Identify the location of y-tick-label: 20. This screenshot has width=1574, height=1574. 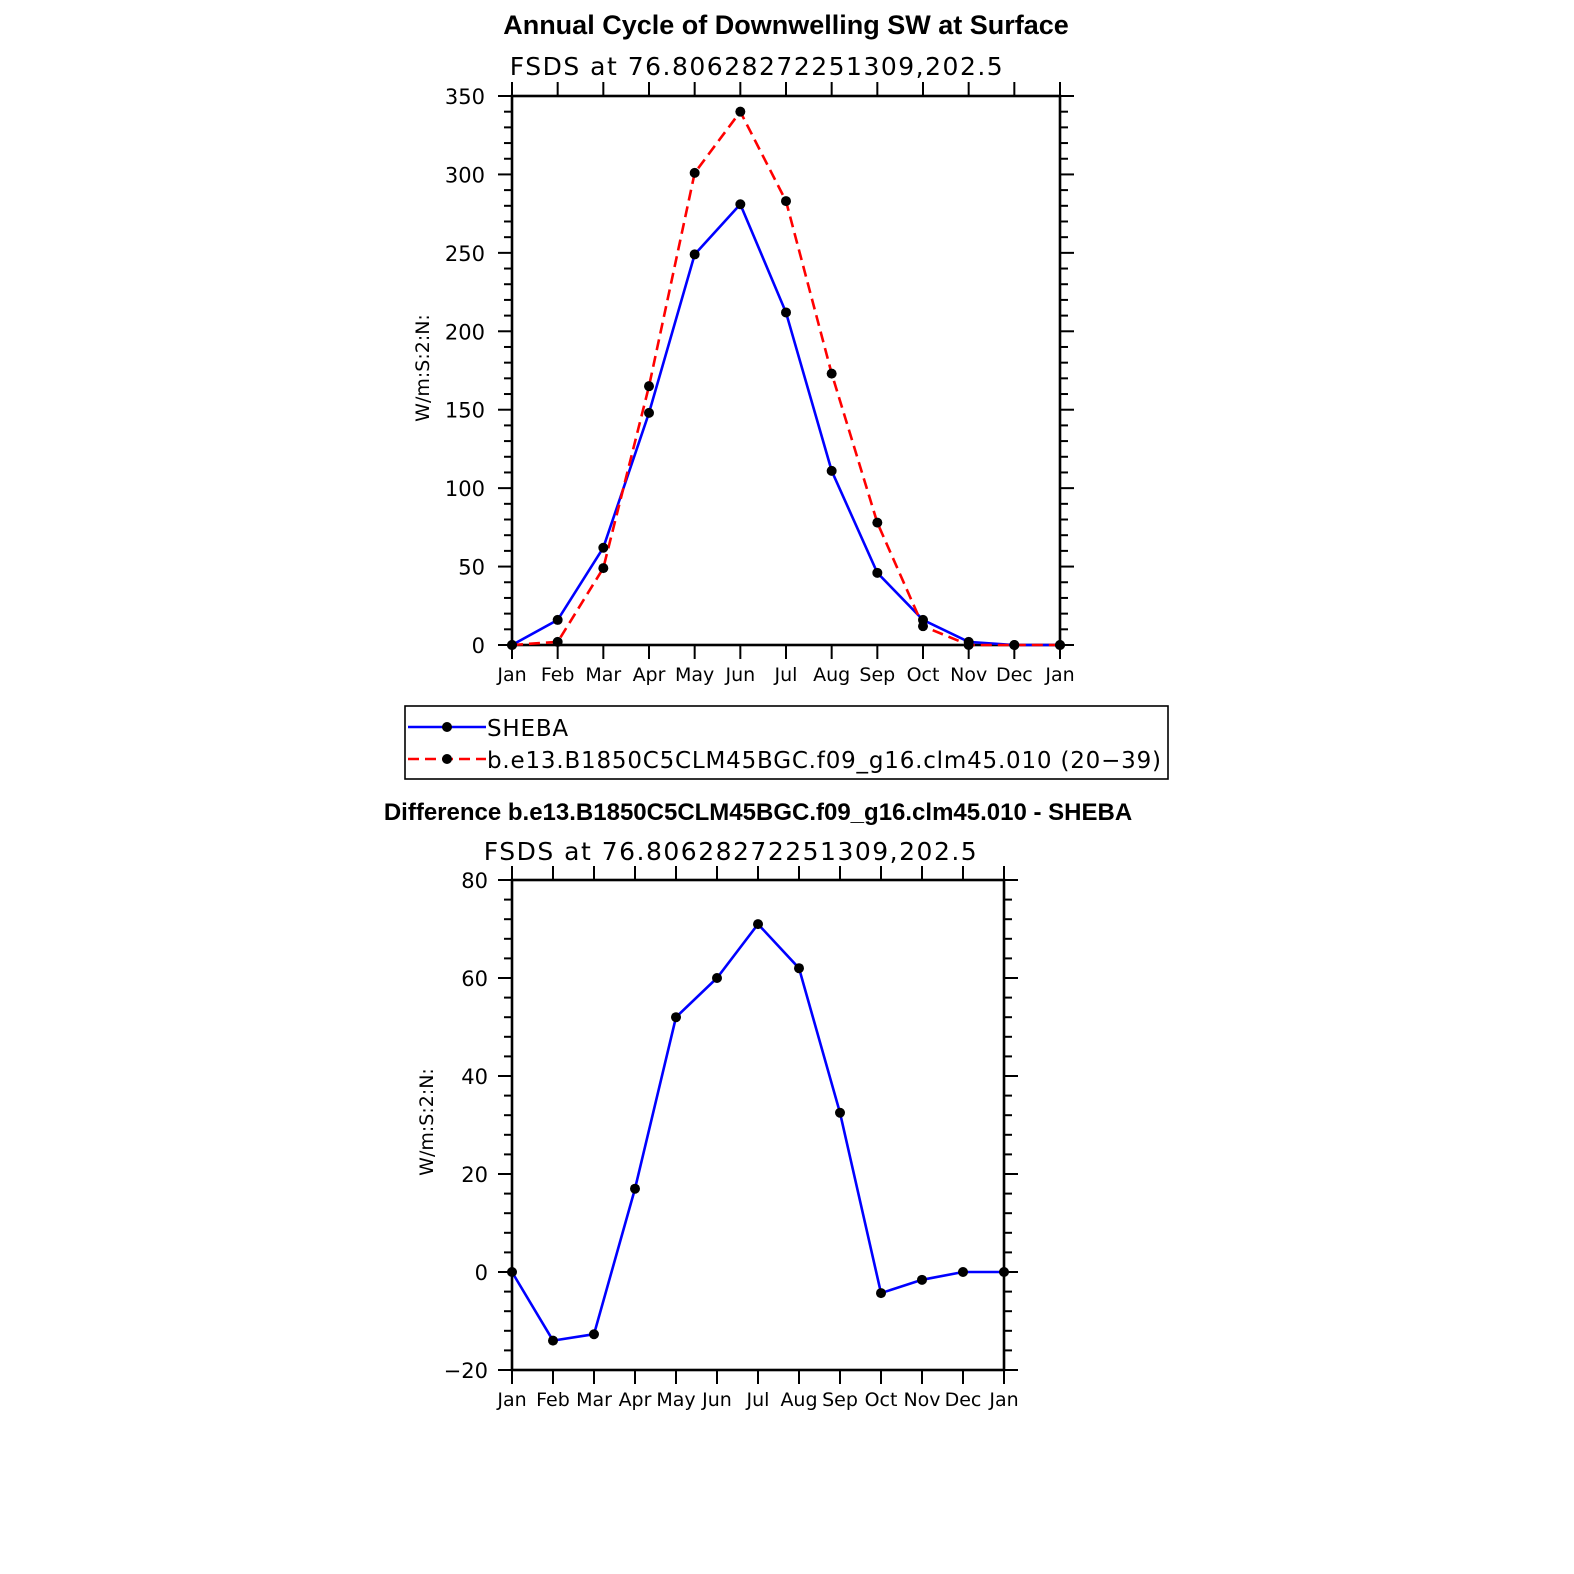
(474, 1175).